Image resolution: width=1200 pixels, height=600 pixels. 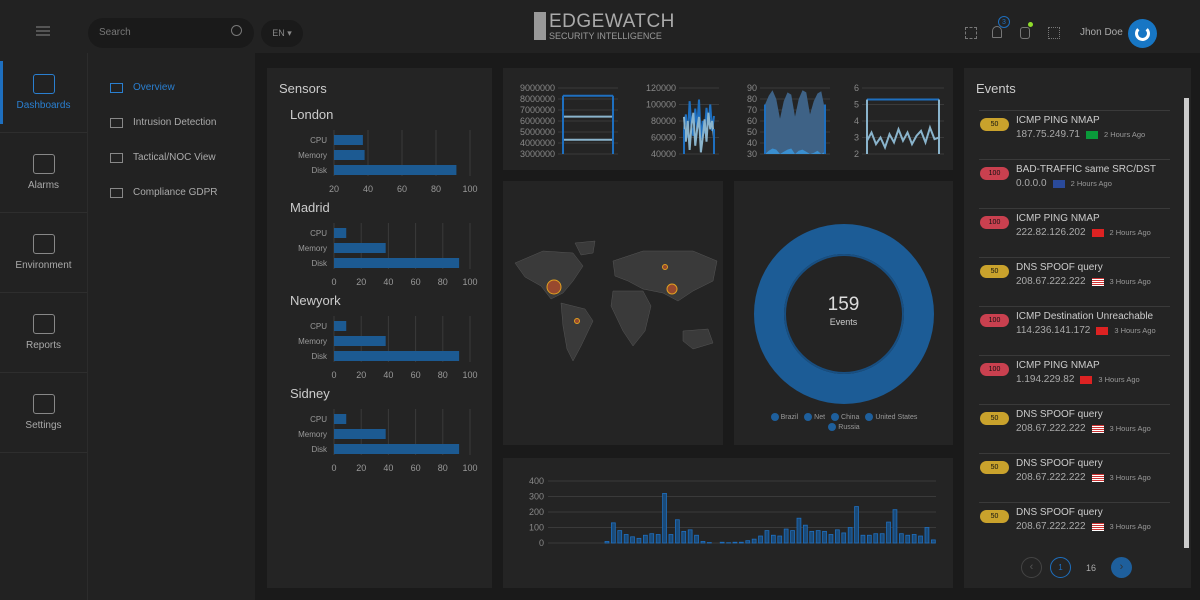 What do you see at coordinates (236, 30) in the screenshot?
I see `search-icon` at bounding box center [236, 30].